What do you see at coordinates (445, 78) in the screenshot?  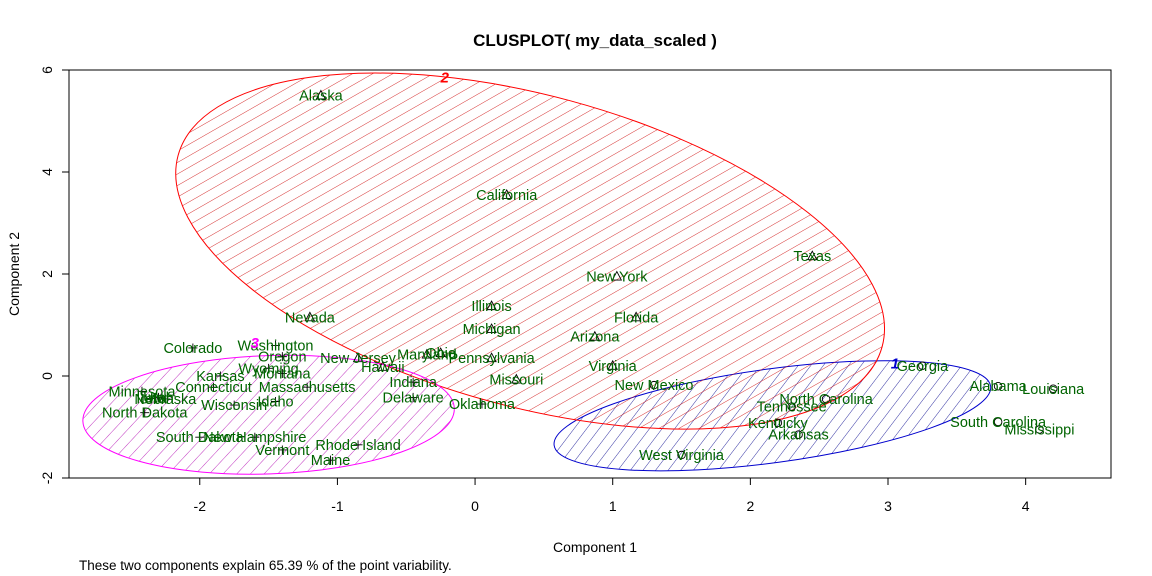 I see `cluster-id-label: 2` at bounding box center [445, 78].